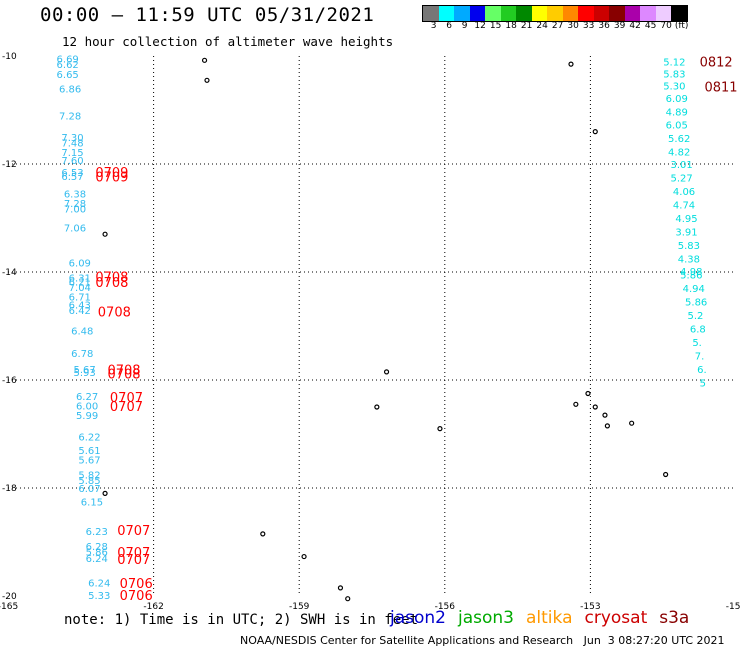  I want to click on wave-height-label: 6.27, so click(87, 397).